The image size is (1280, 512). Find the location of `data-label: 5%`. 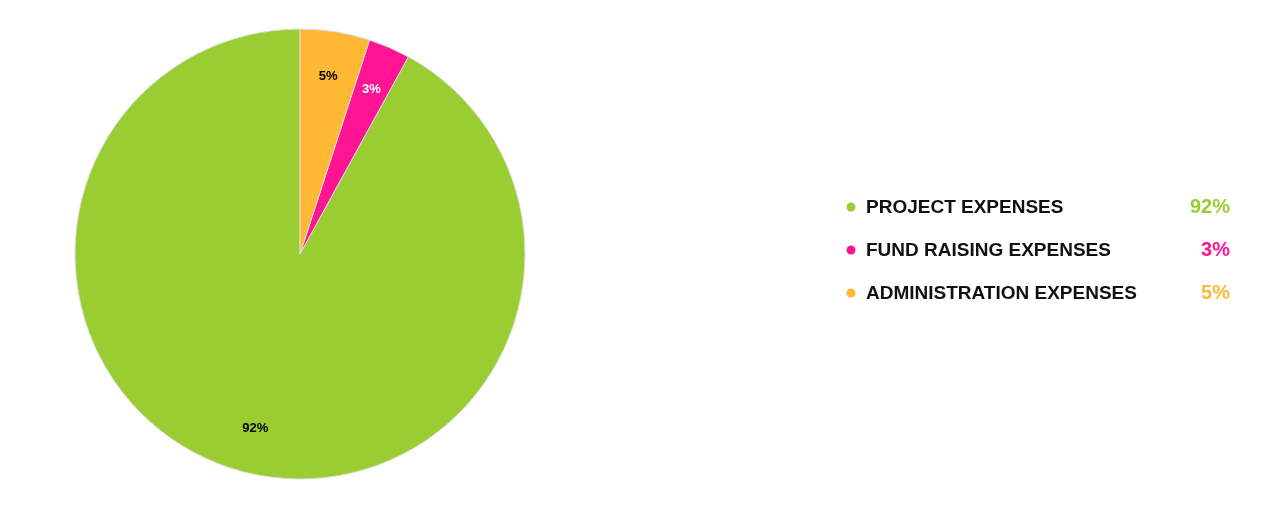

data-label: 5% is located at coordinates (328, 76).